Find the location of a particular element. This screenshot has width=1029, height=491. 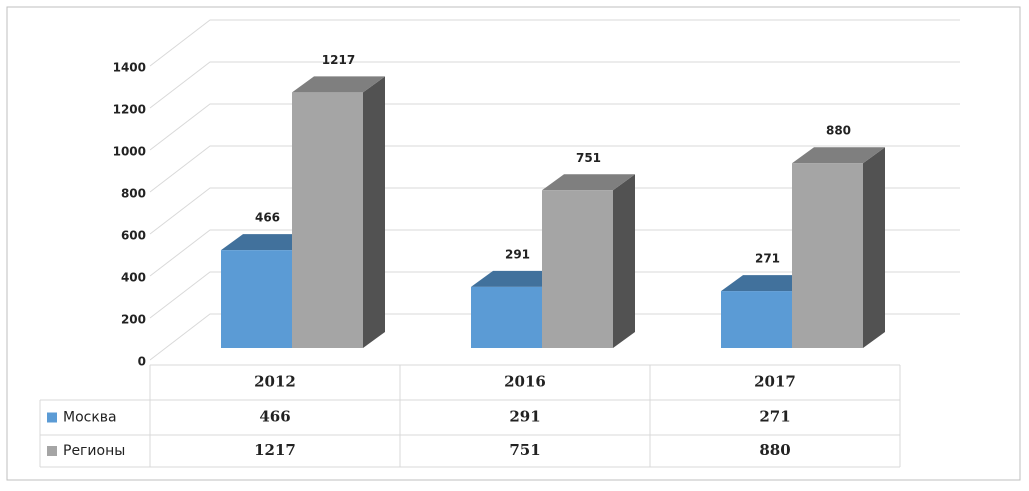

legend-label: Регионы is located at coordinates (94, 451).